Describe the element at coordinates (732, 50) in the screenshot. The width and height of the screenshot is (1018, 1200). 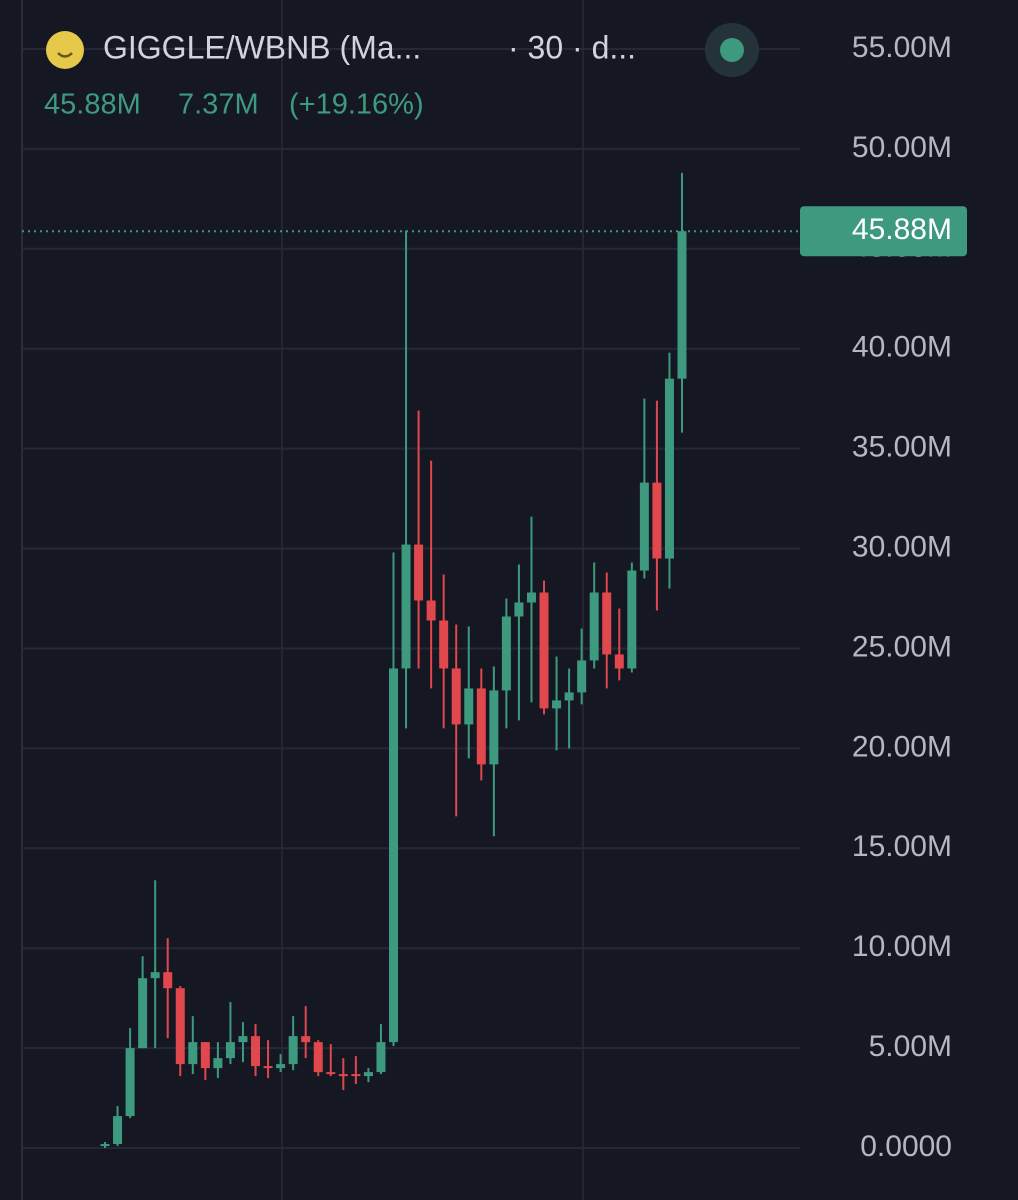
I see `status-dot` at that location.